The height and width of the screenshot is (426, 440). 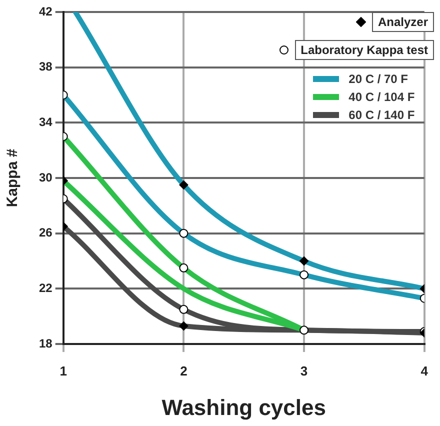 I want to click on y-tick-label: 26, so click(x=45, y=233).